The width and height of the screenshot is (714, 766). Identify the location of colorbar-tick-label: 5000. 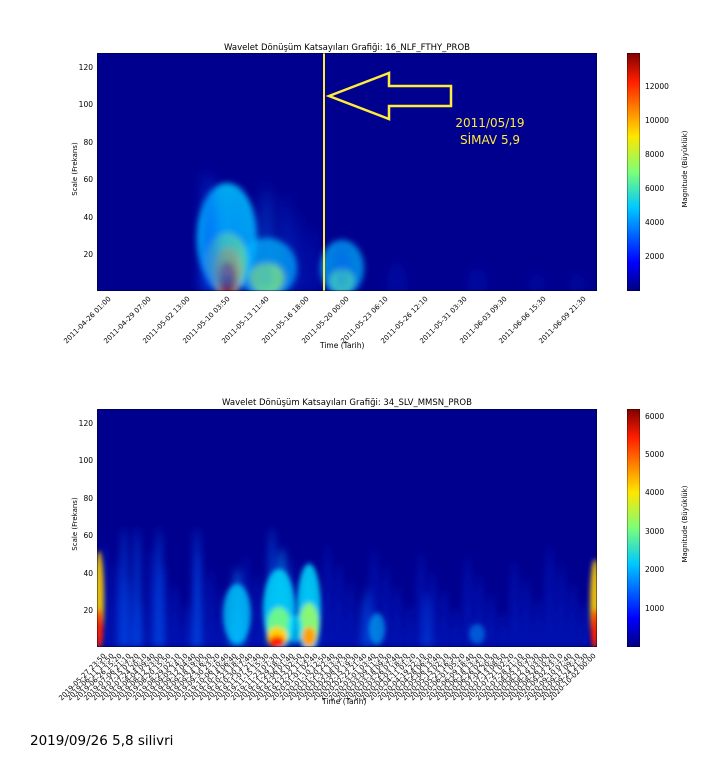
(655, 455).